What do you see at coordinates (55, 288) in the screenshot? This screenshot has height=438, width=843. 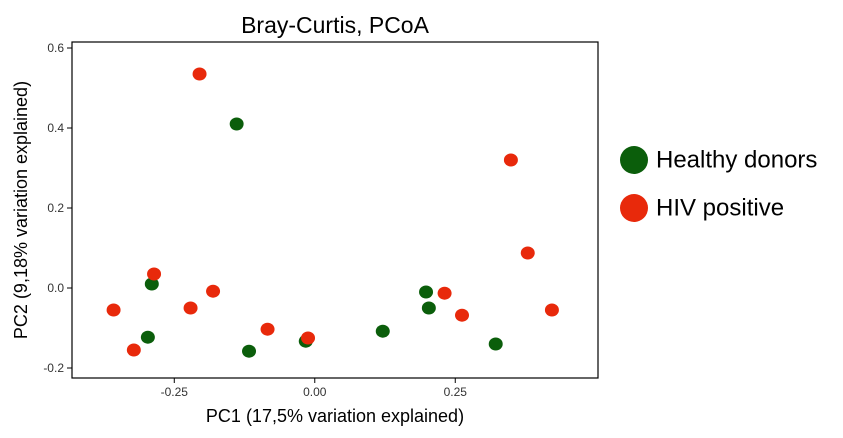 I see `y-tick-label: 0.0` at bounding box center [55, 288].